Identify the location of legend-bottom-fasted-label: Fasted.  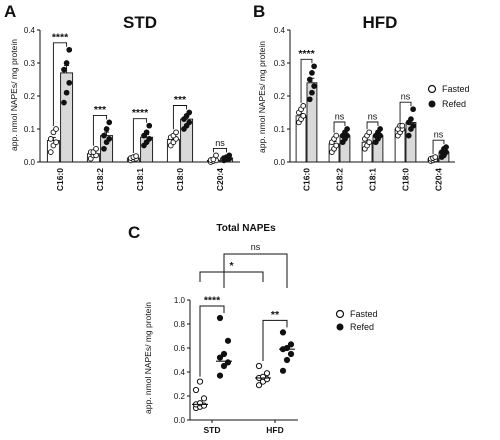
(364, 314).